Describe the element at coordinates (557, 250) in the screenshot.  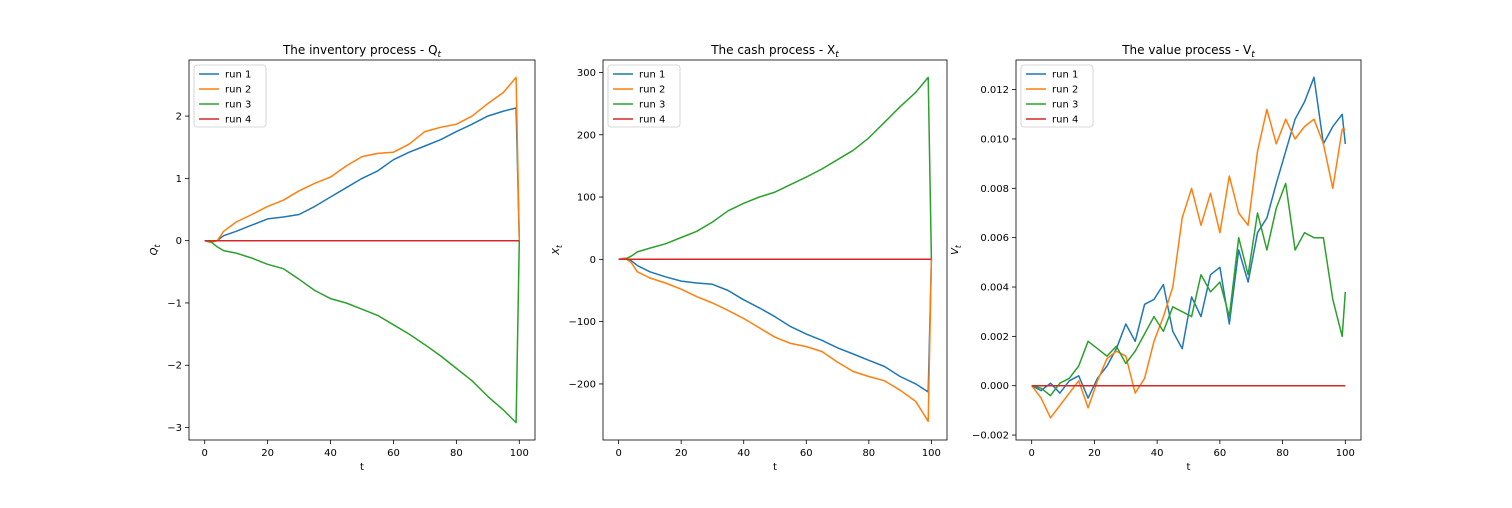
I see `y-axis-label: Xt` at that location.